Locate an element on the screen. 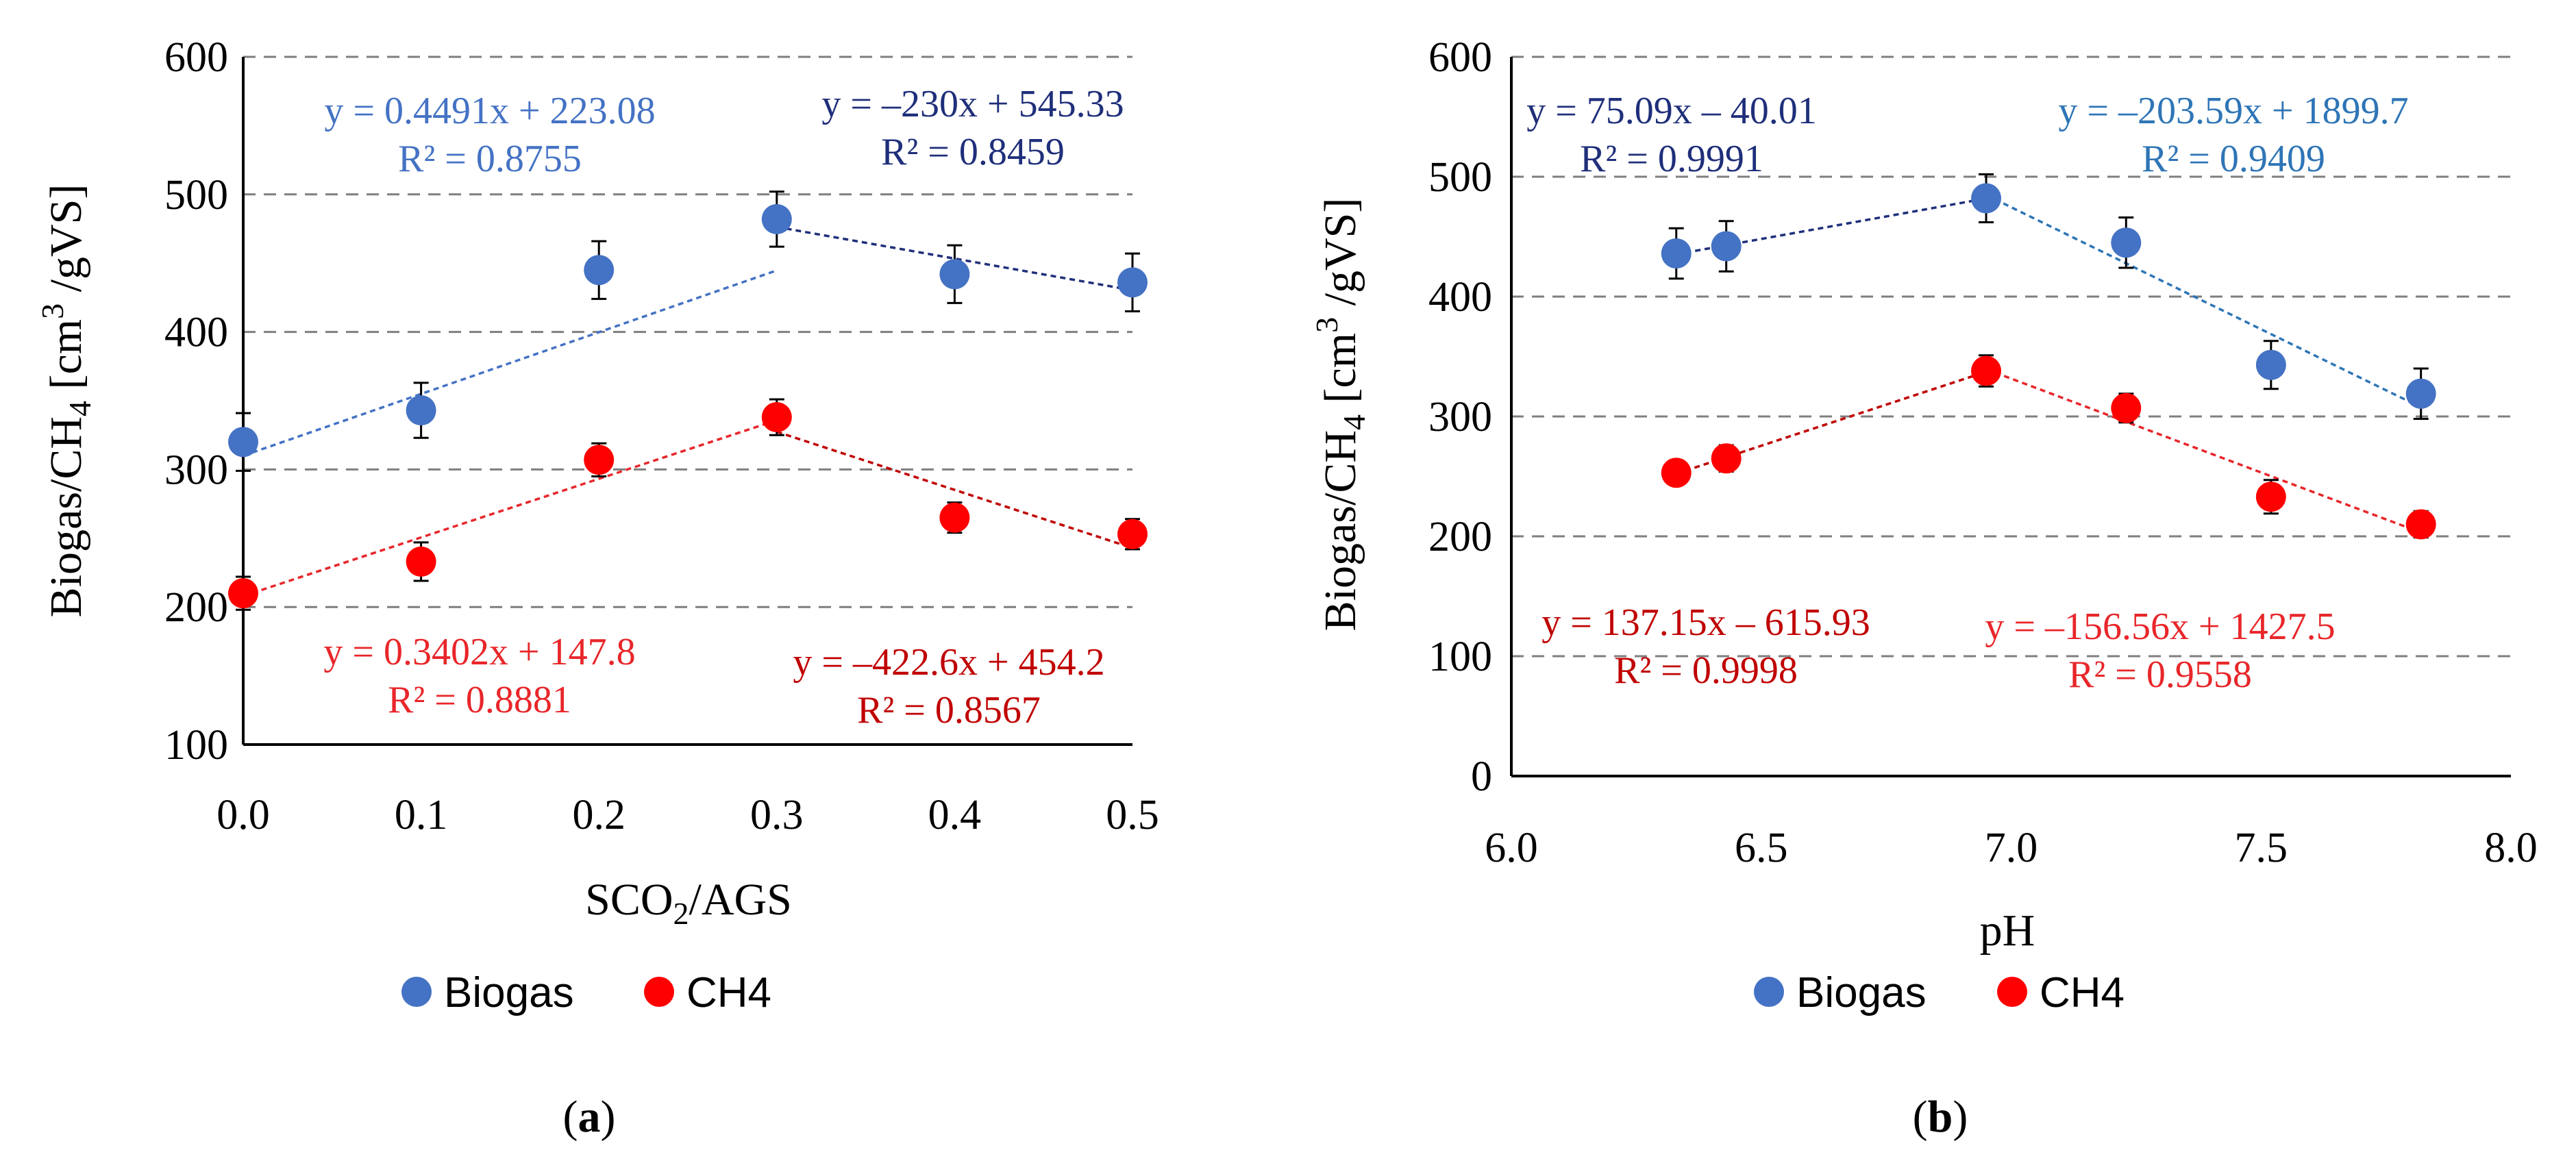  chart-a-eq-ch4-fall: y = –422.6x + 454.2 is located at coordinates (948, 662).